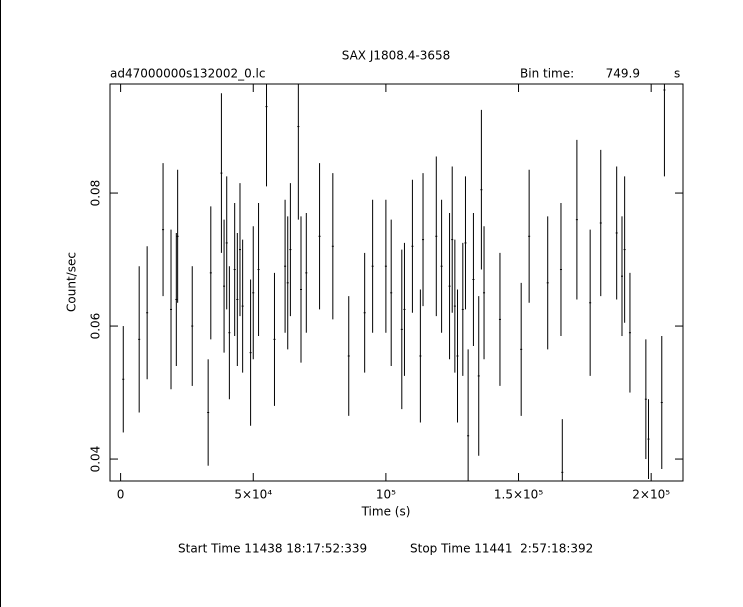 Image resolution: width=743 pixels, height=607 pixels. I want to click on y-tick-label: 0.04, so click(96, 459).